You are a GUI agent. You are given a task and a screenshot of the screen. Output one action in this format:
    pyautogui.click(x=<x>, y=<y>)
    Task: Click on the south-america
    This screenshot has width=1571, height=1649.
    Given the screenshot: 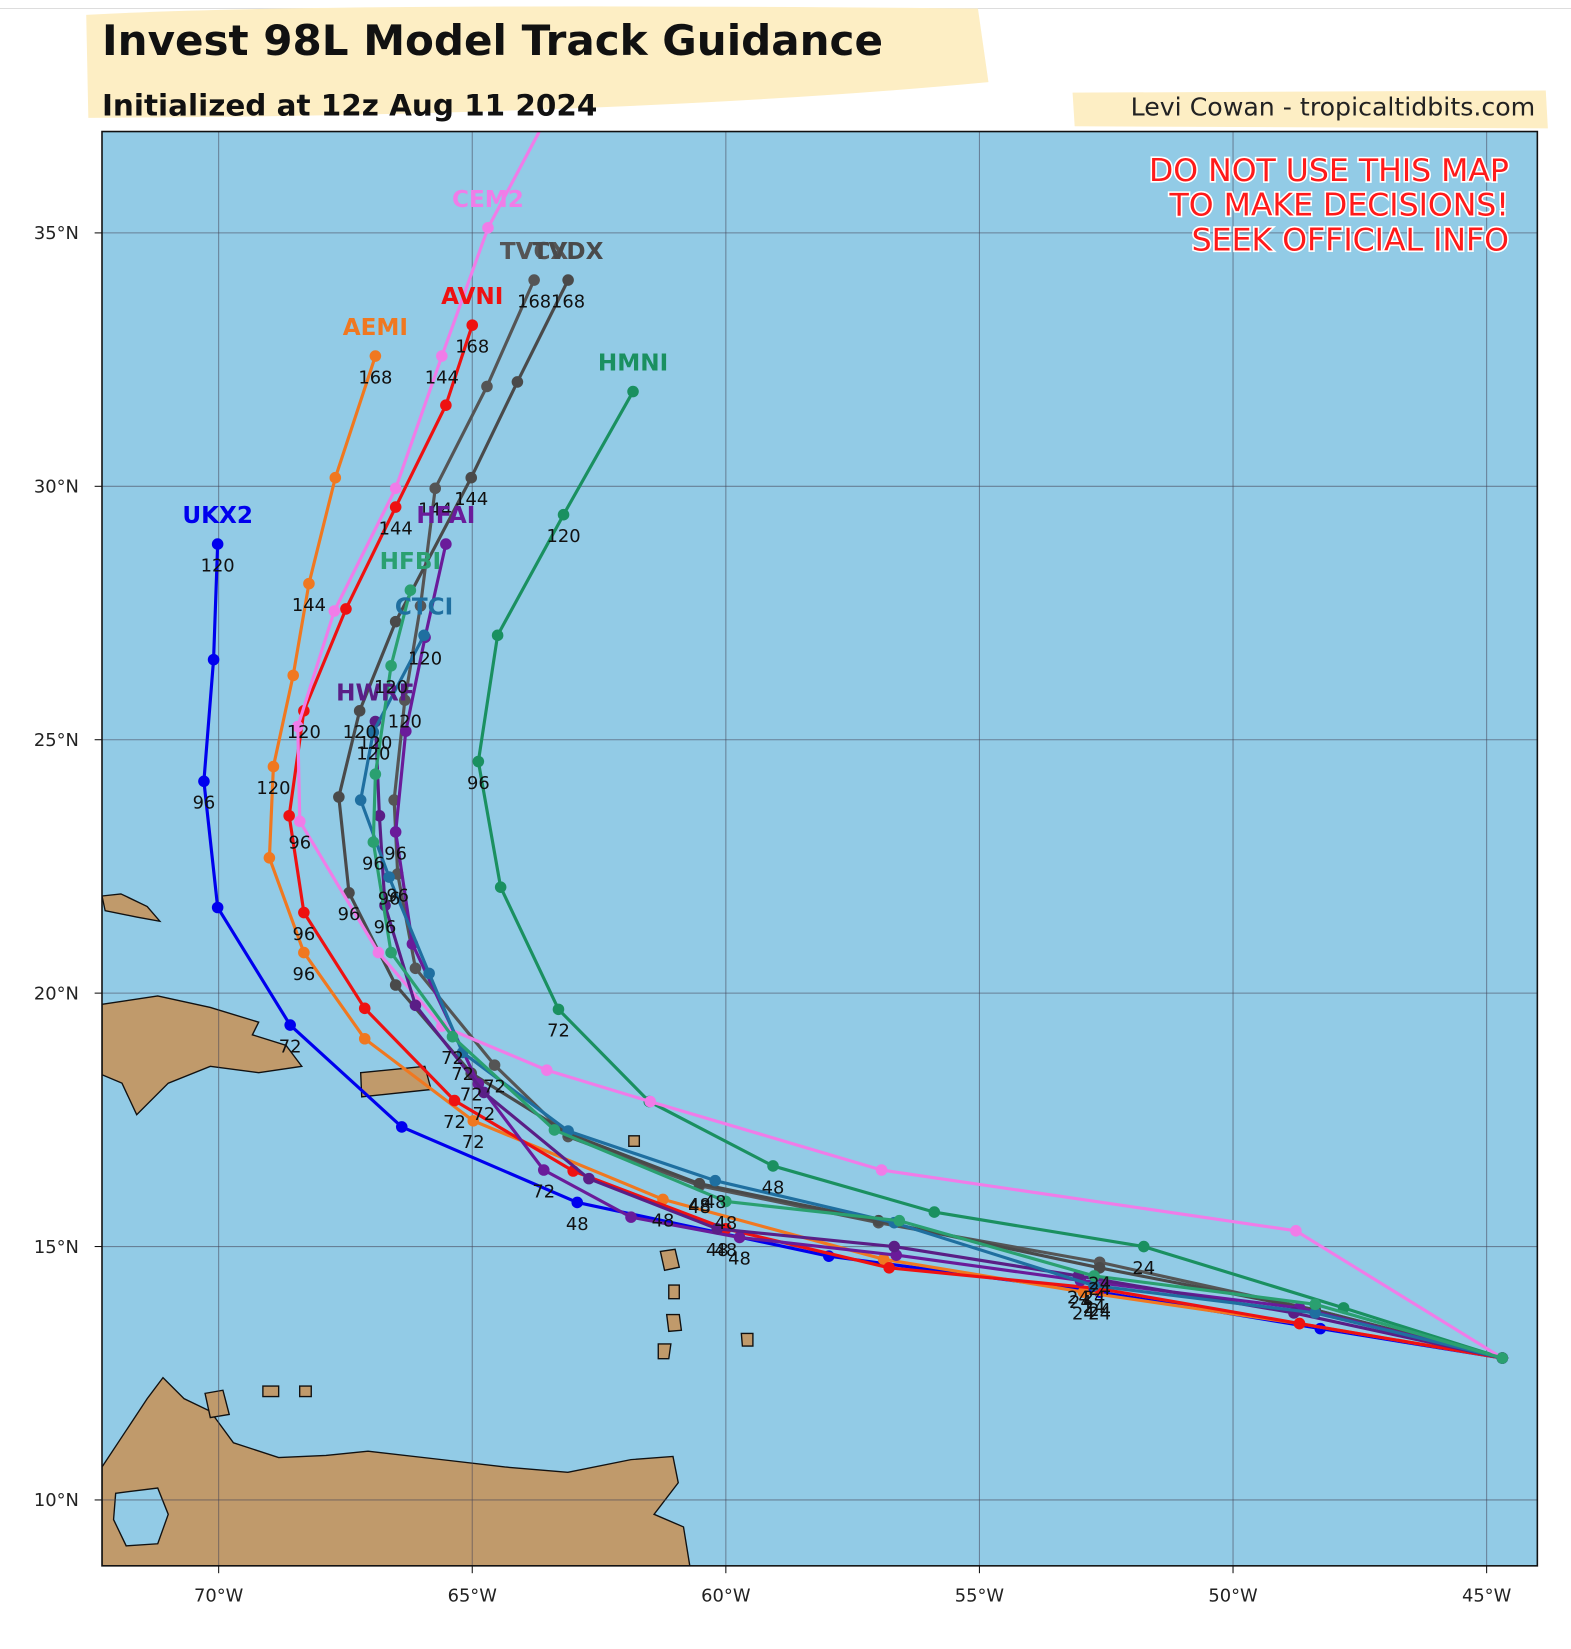 What is the action you would take?
    pyautogui.click(x=396, y=1471)
    